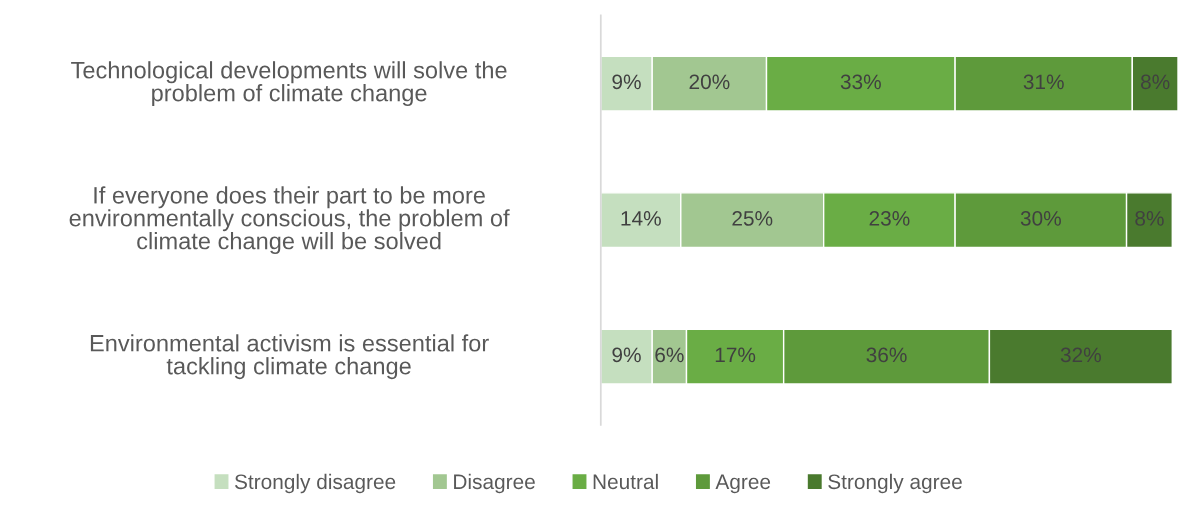 The image size is (1178, 512). I want to click on data-label: 20%, so click(709, 82).